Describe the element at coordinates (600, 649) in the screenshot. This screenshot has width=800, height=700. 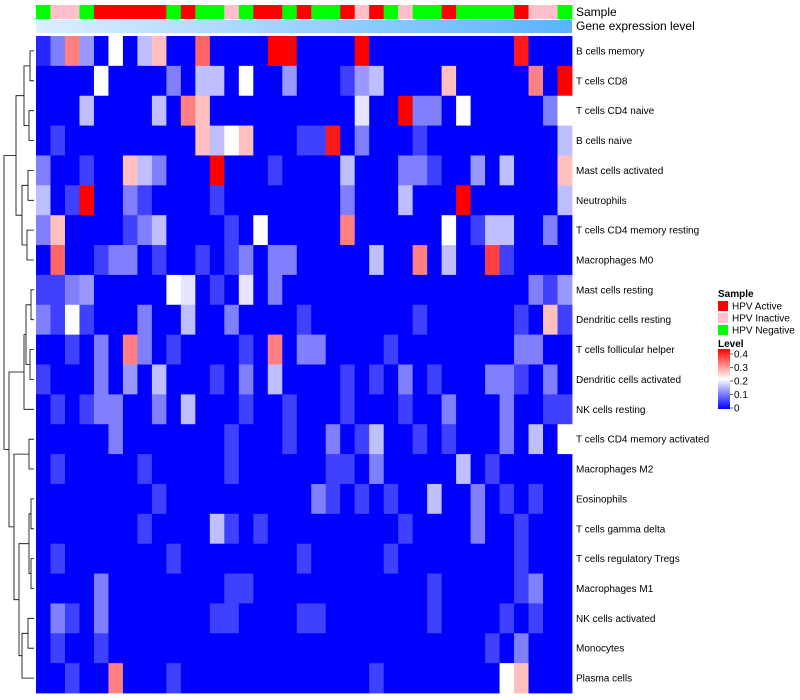
I see `row-label: Monocytes` at that location.